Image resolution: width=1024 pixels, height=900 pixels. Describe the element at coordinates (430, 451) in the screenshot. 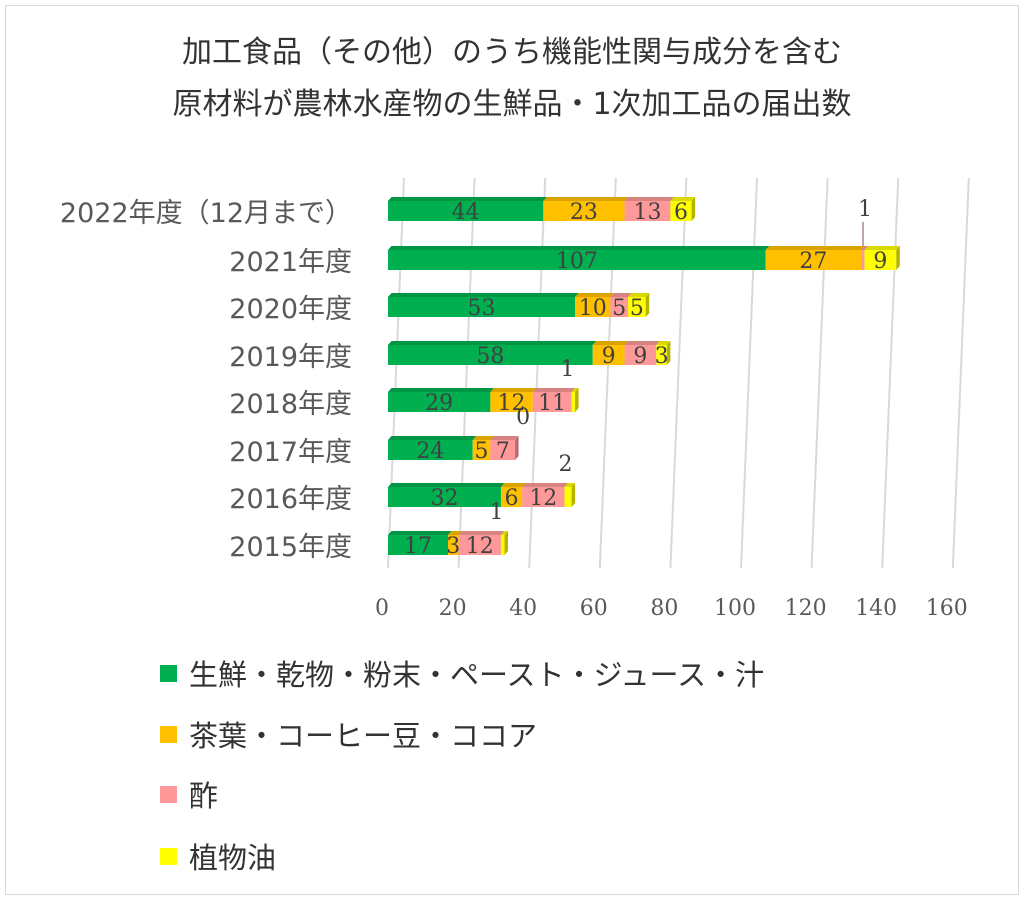

I see `data-label: 24` at that location.